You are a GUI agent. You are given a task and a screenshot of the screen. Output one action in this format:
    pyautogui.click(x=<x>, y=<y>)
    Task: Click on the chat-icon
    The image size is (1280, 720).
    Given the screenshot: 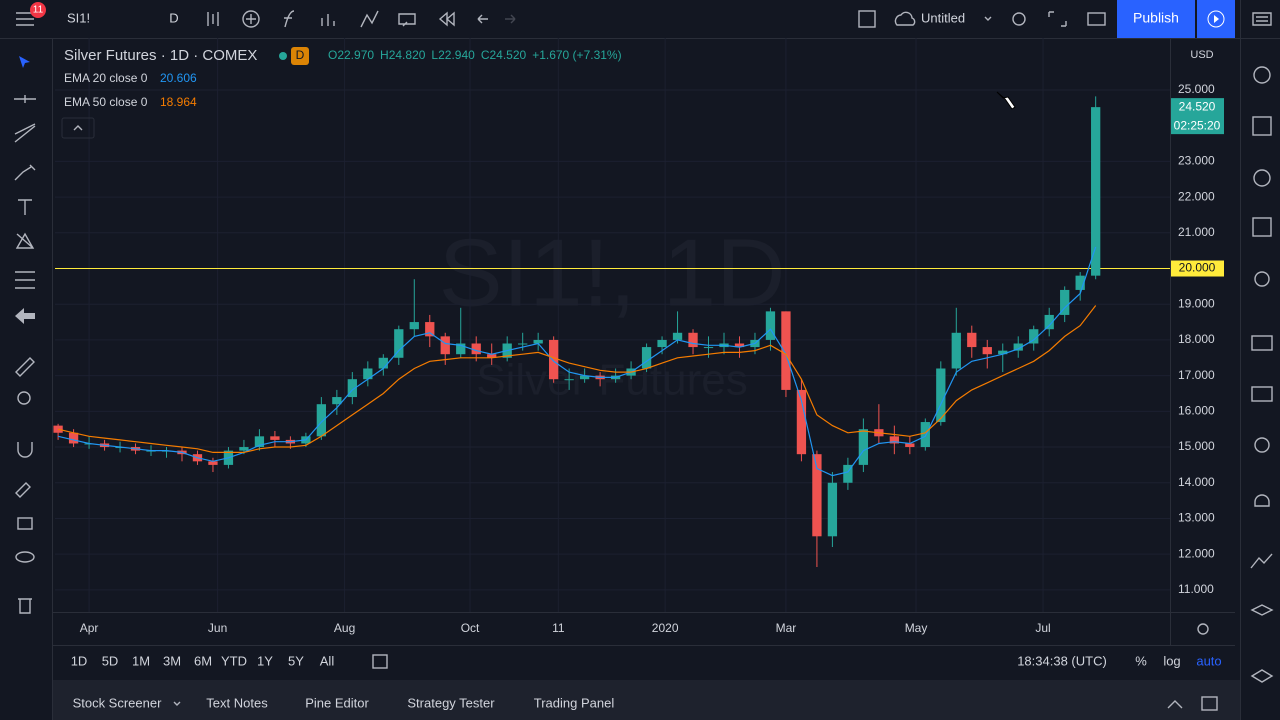 What is the action you would take?
    pyautogui.click(x=1262, y=343)
    